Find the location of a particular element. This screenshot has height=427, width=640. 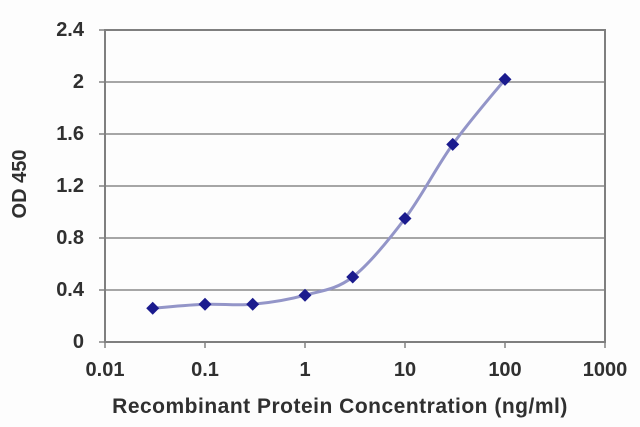

x-tick-label: 100 is located at coordinates (505, 370).